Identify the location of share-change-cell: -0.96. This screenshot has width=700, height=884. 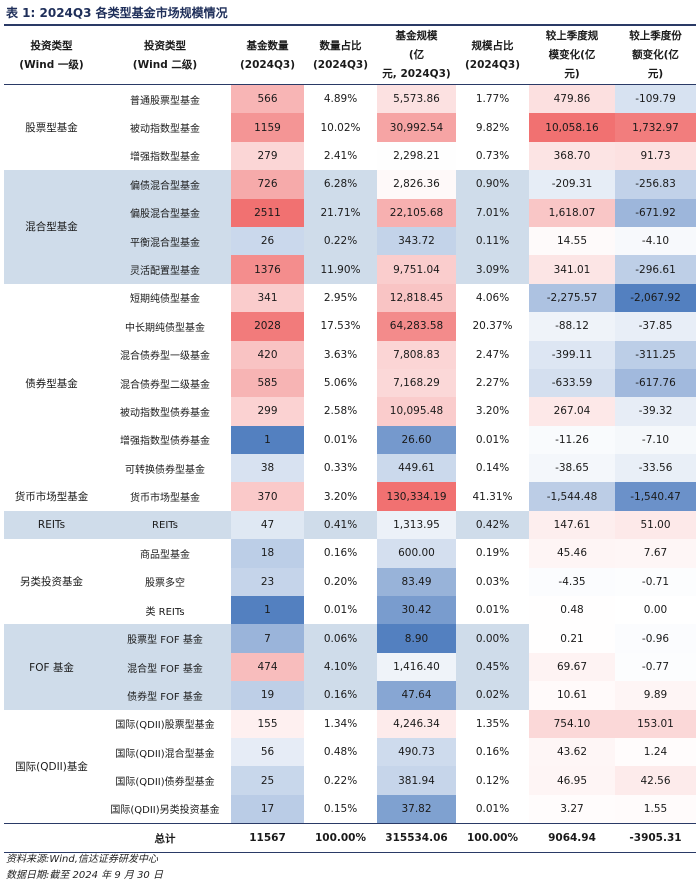
(655, 638).